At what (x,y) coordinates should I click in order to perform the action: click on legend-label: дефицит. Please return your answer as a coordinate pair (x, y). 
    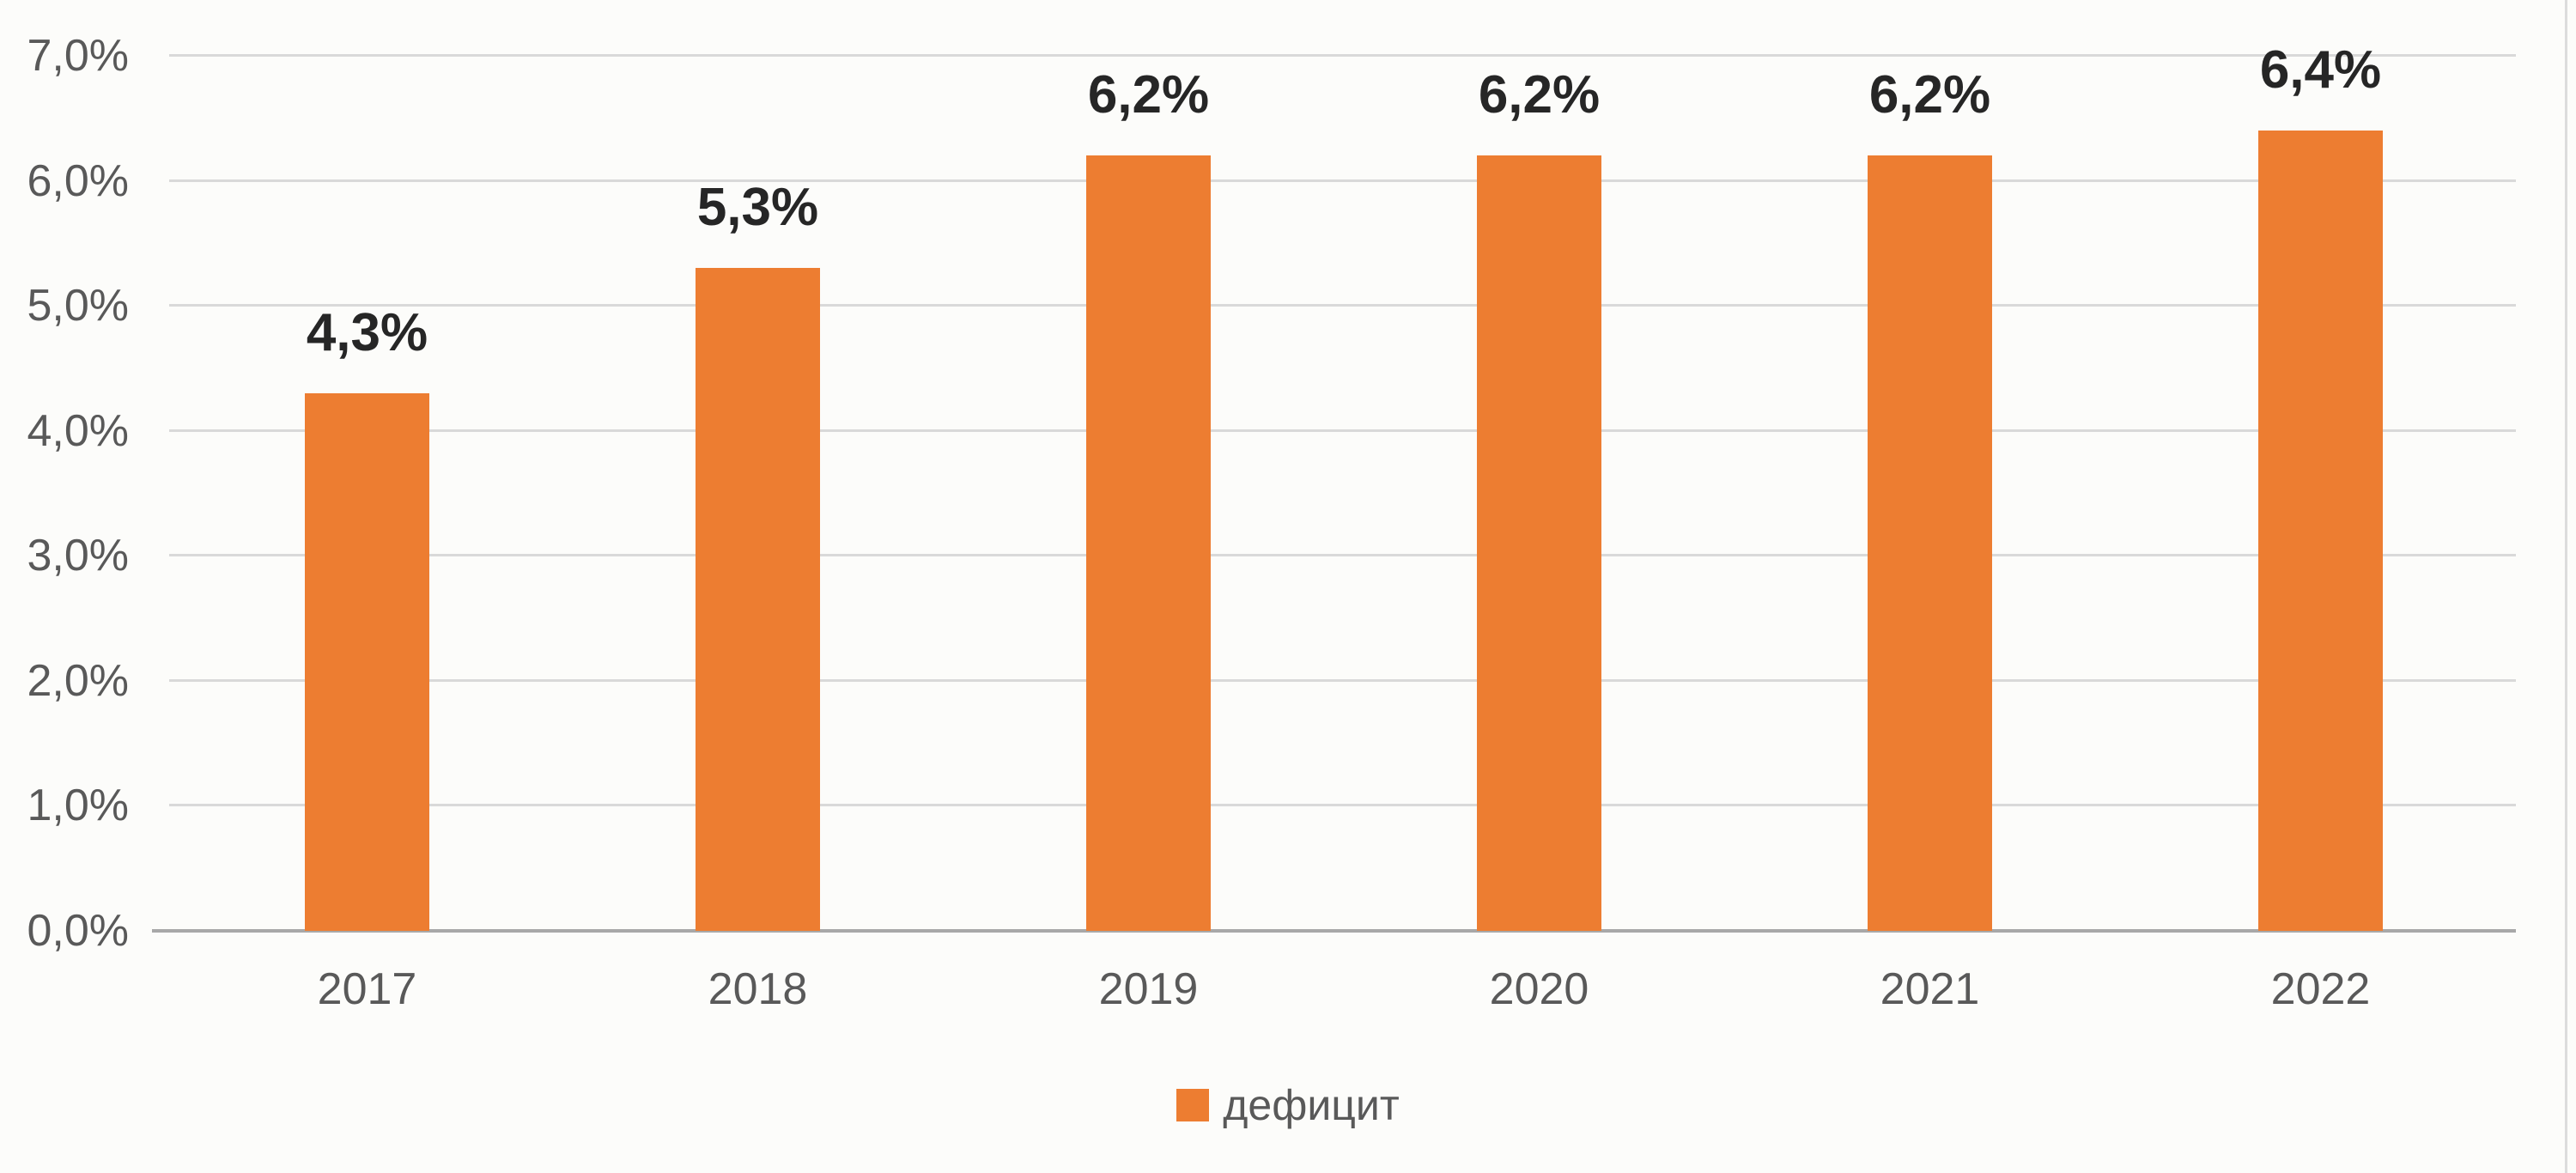
    Looking at the image, I should click on (1312, 1105).